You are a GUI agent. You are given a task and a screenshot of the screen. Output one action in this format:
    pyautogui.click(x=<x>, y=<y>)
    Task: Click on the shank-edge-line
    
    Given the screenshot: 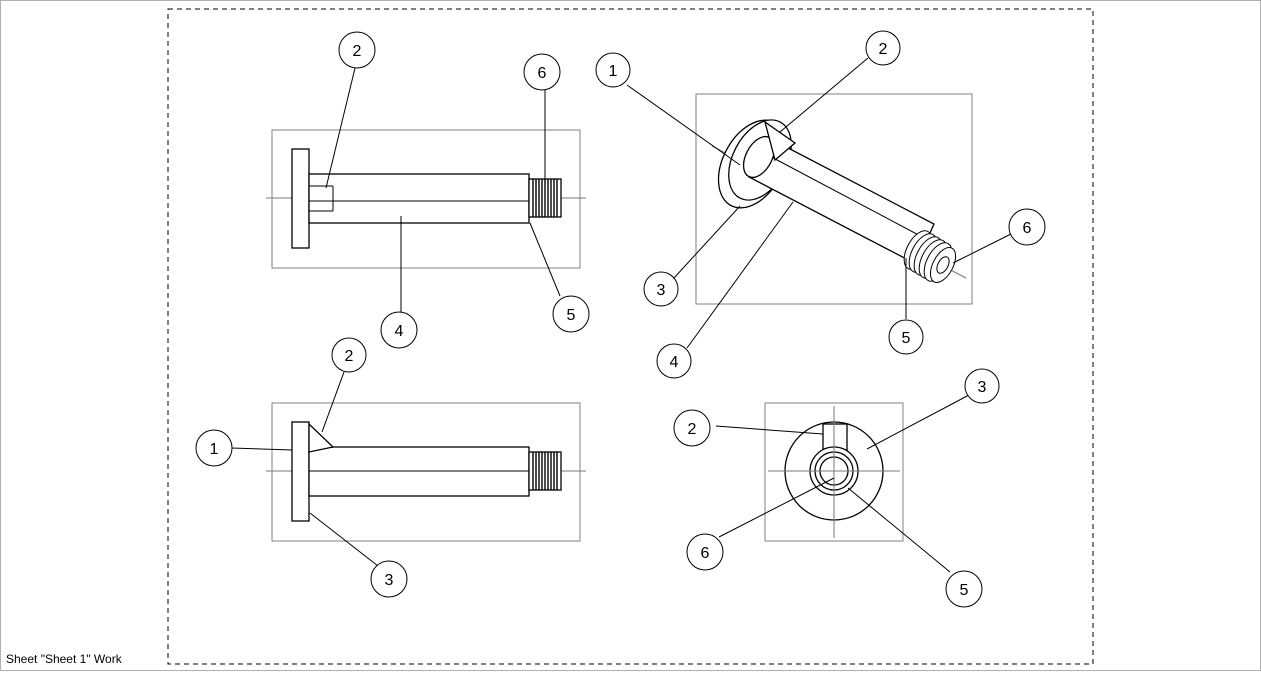 What is the action you would take?
    pyautogui.click(x=845, y=196)
    